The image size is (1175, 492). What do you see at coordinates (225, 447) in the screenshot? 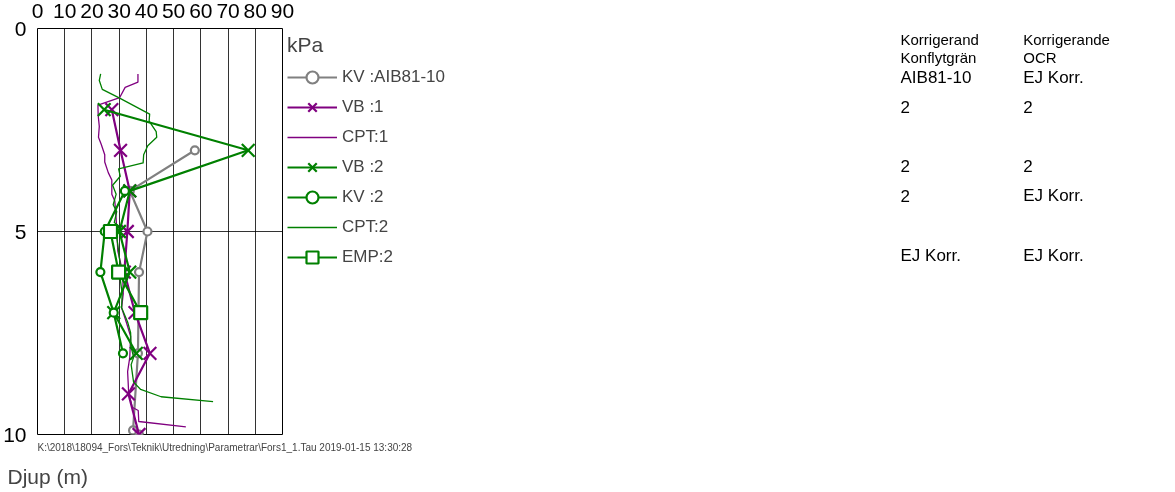
I see `text: K:\2018\18094_Fors\Teknik\Utredning\Parametrar\Fors1_1.Tau 2019-01-15 13:30:28` at bounding box center [225, 447].